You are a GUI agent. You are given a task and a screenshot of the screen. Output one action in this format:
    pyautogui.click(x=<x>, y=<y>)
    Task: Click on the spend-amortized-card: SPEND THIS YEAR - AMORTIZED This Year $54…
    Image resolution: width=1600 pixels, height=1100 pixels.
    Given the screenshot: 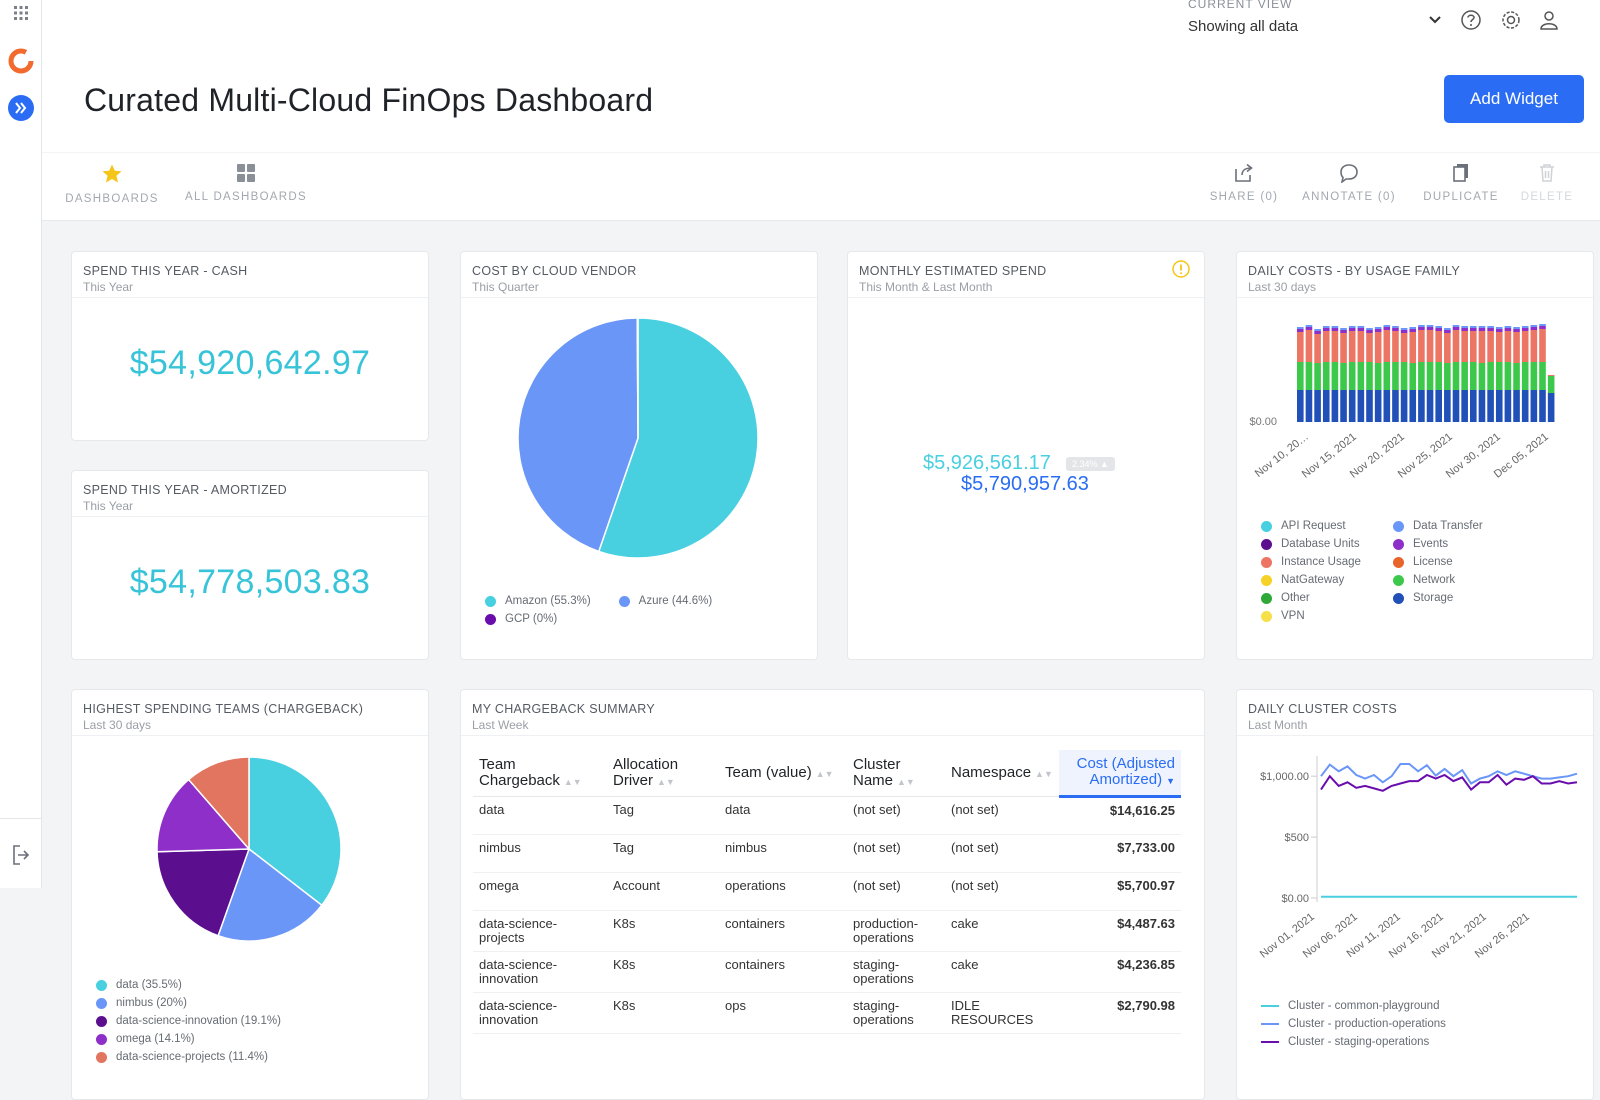 What is the action you would take?
    pyautogui.click(x=250, y=565)
    